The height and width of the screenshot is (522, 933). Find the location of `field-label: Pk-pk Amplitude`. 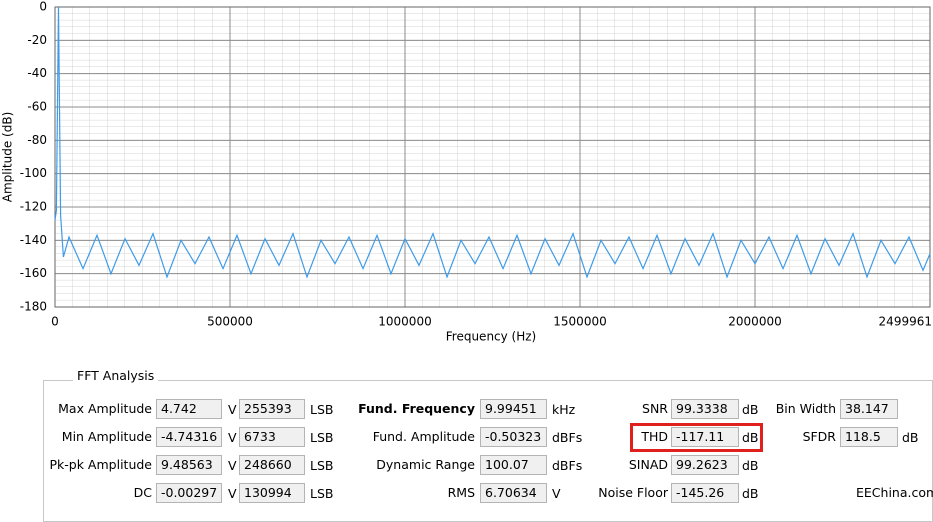

field-label: Pk-pk Amplitude is located at coordinates (101, 464).